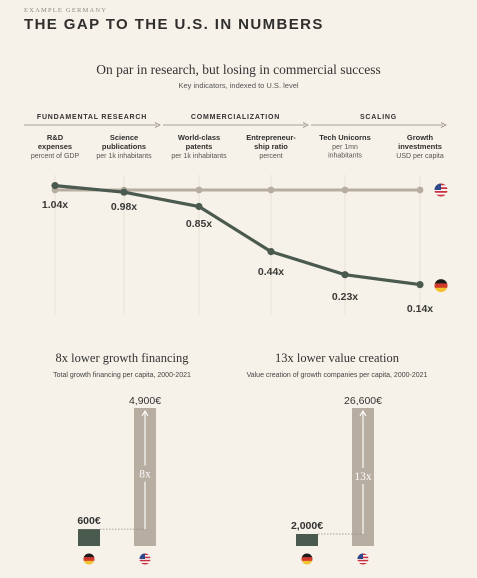 Image resolution: width=477 pixels, height=578 pixels. I want to click on ratio-label: 8x, so click(145, 475).